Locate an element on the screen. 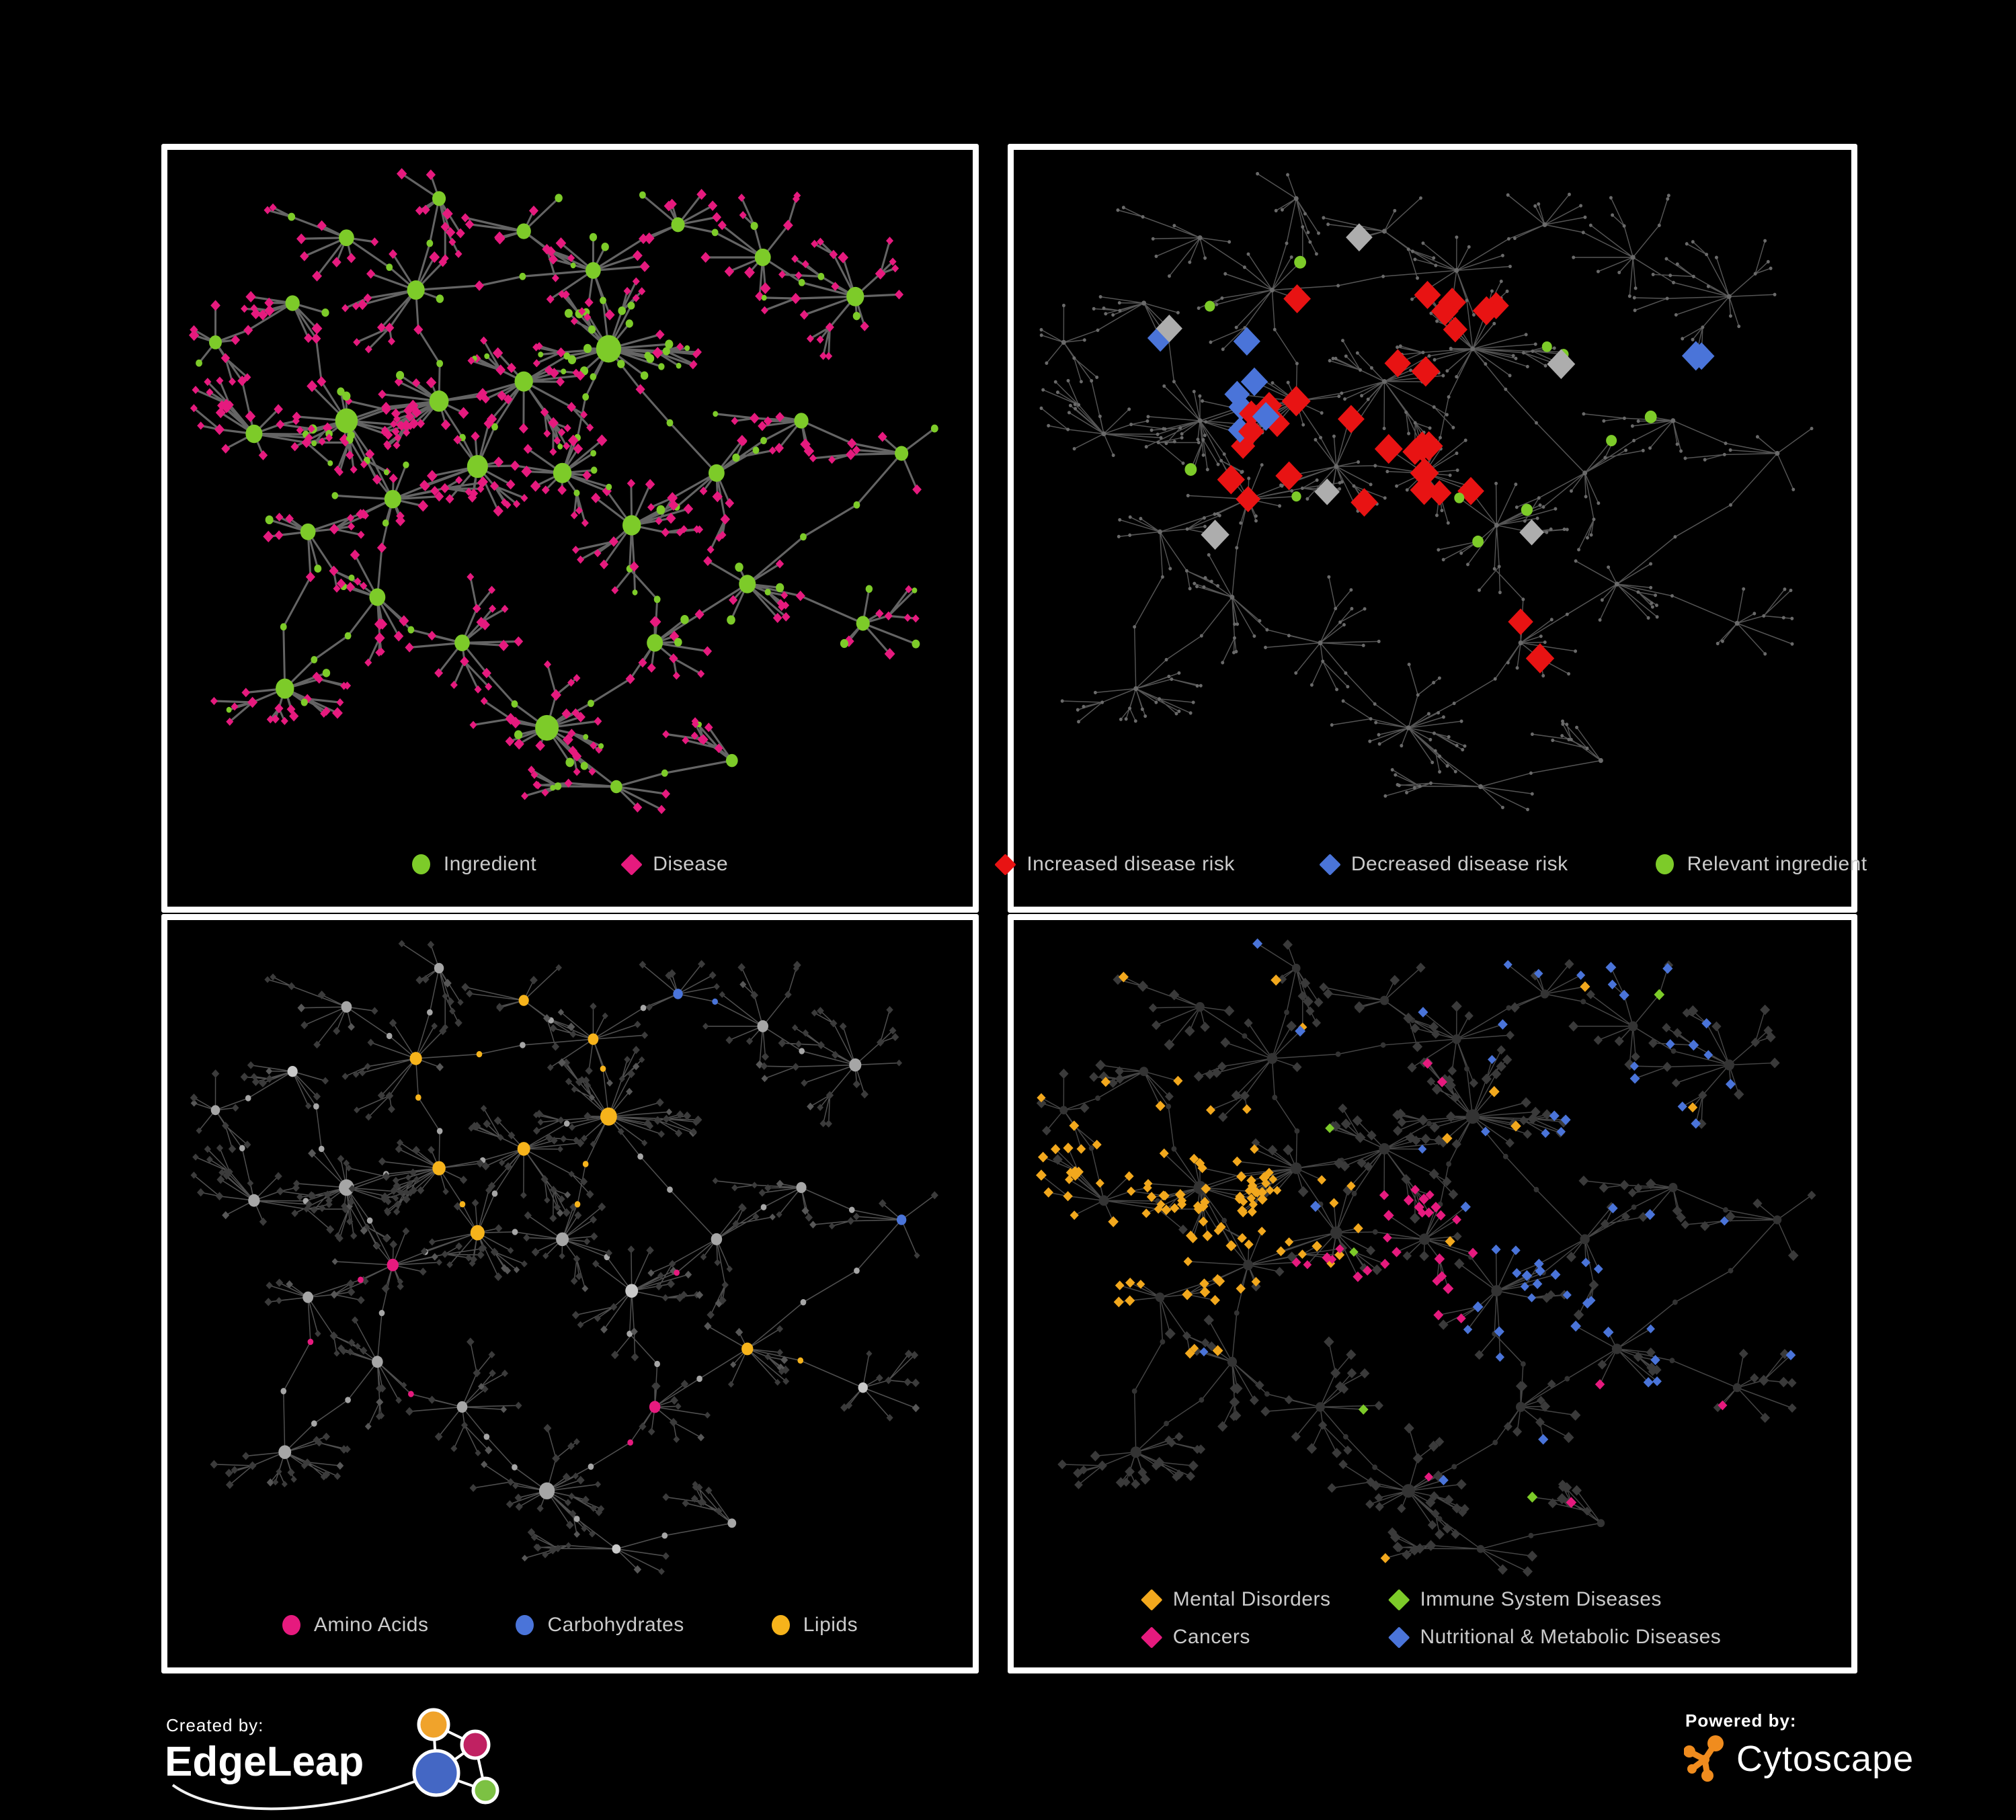 The image size is (2016, 1820). legend-nutrient-class: Amino Acids Carbohydrates Lipids is located at coordinates (570, 1625).